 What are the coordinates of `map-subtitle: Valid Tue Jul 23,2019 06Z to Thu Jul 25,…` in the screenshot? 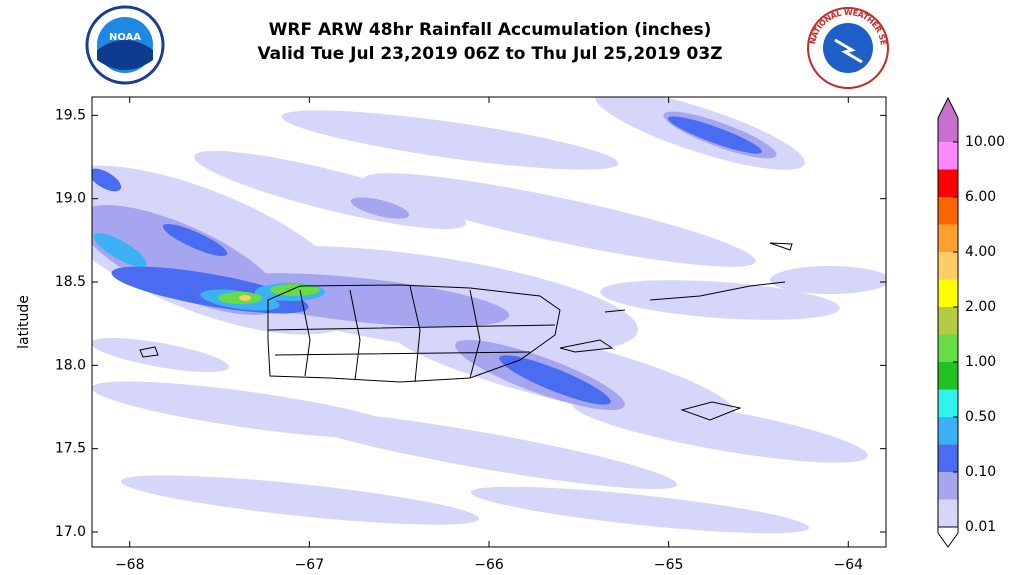 It's located at (489, 54).